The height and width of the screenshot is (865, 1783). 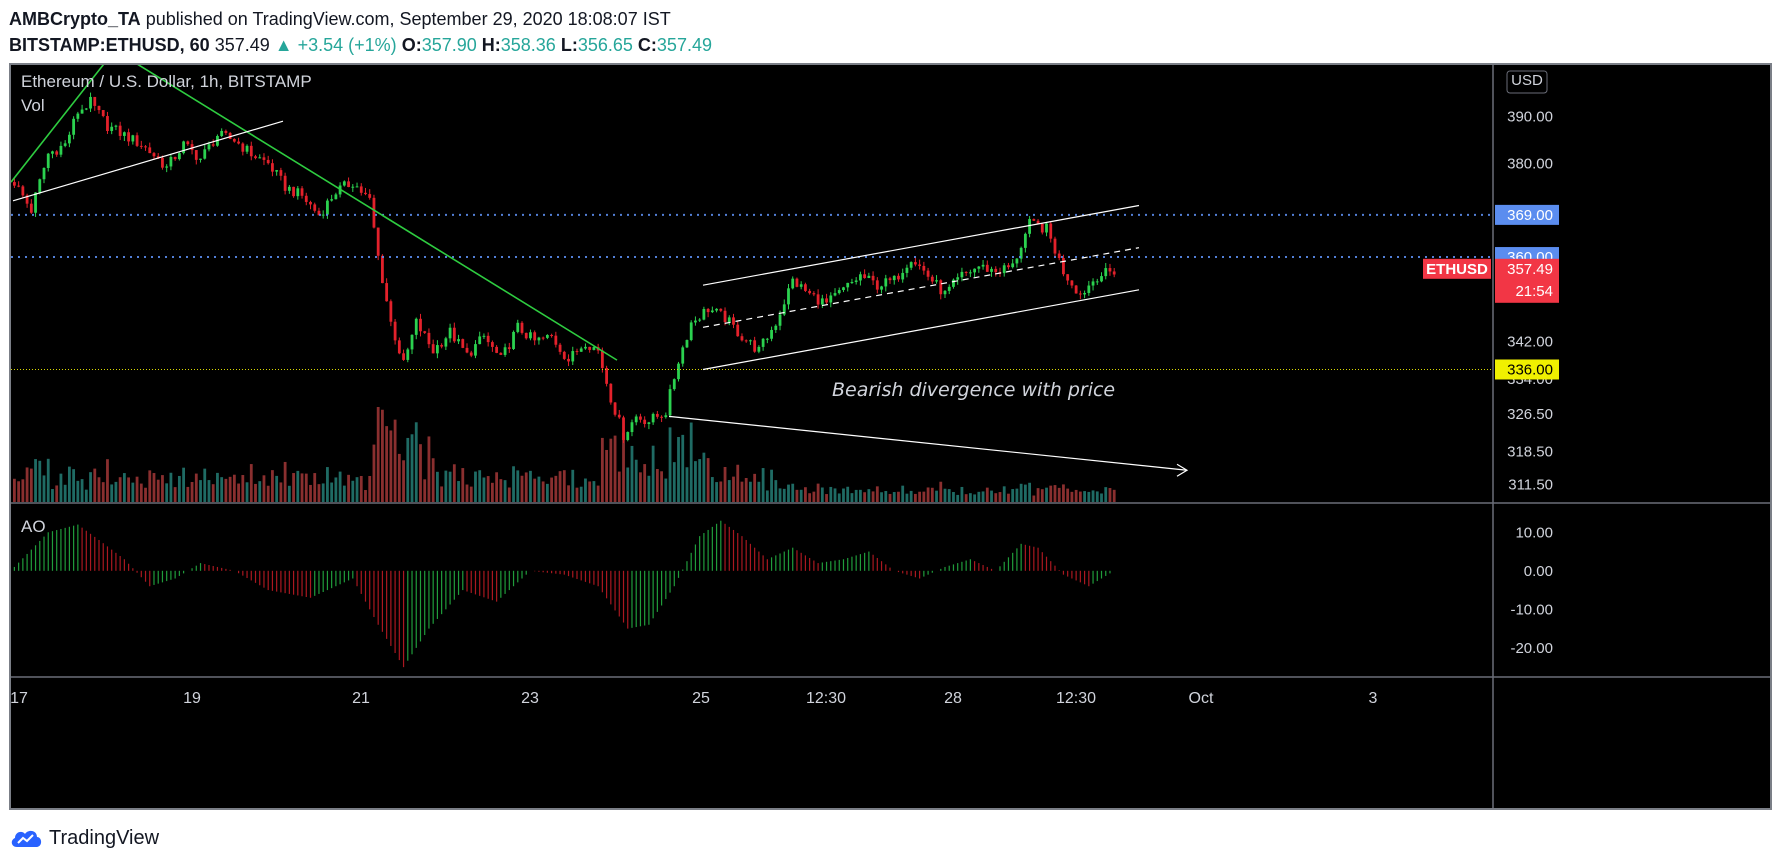 I want to click on price-tick-label: 311.50, so click(x=1530, y=484).